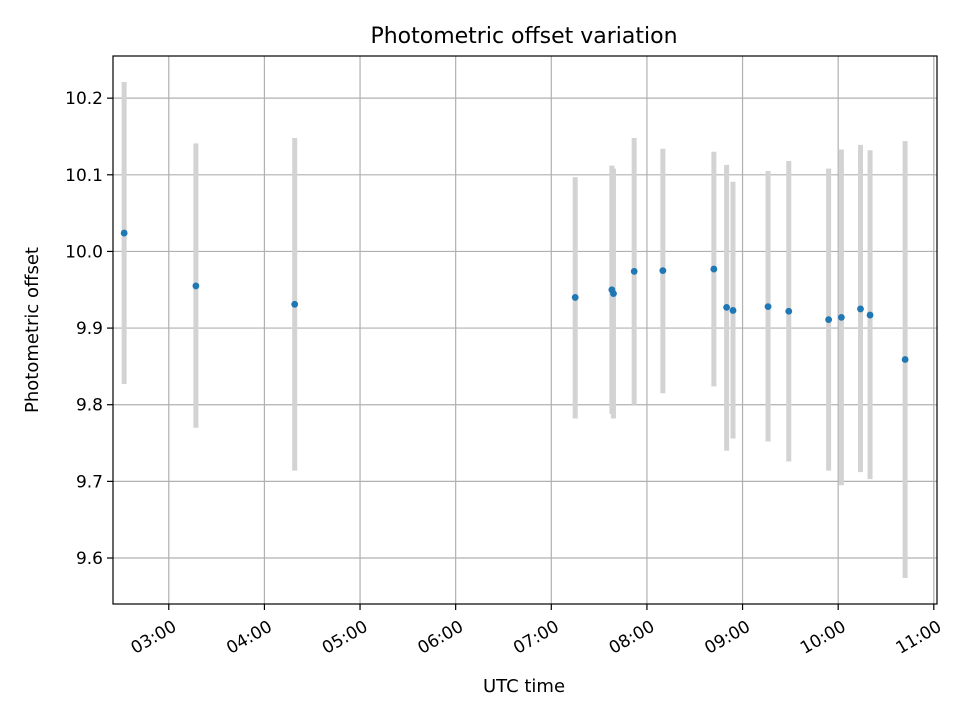  What do you see at coordinates (632, 638) in the screenshot?
I see `x-tick-label: 08:00` at bounding box center [632, 638].